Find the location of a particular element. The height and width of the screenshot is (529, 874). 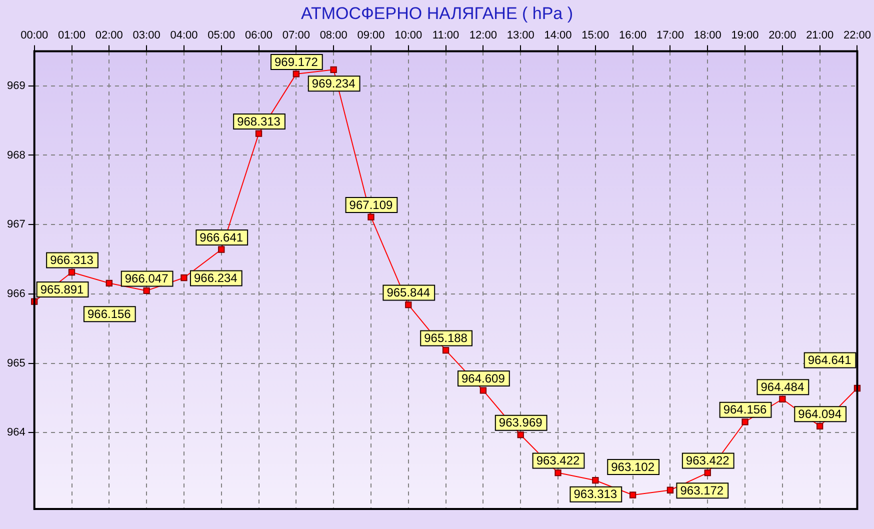

y-tick-label: 965 is located at coordinates (16, 363).